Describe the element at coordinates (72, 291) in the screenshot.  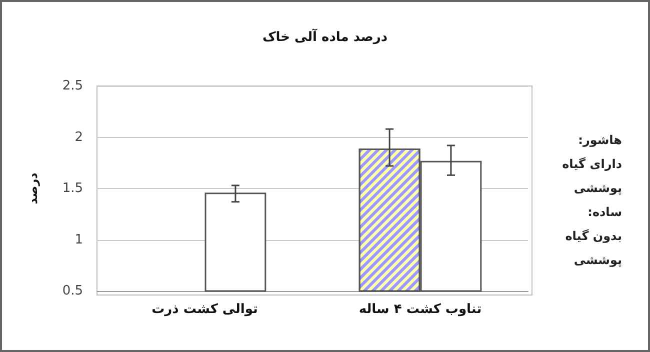
I see `y-tick-label: 0.5` at that location.